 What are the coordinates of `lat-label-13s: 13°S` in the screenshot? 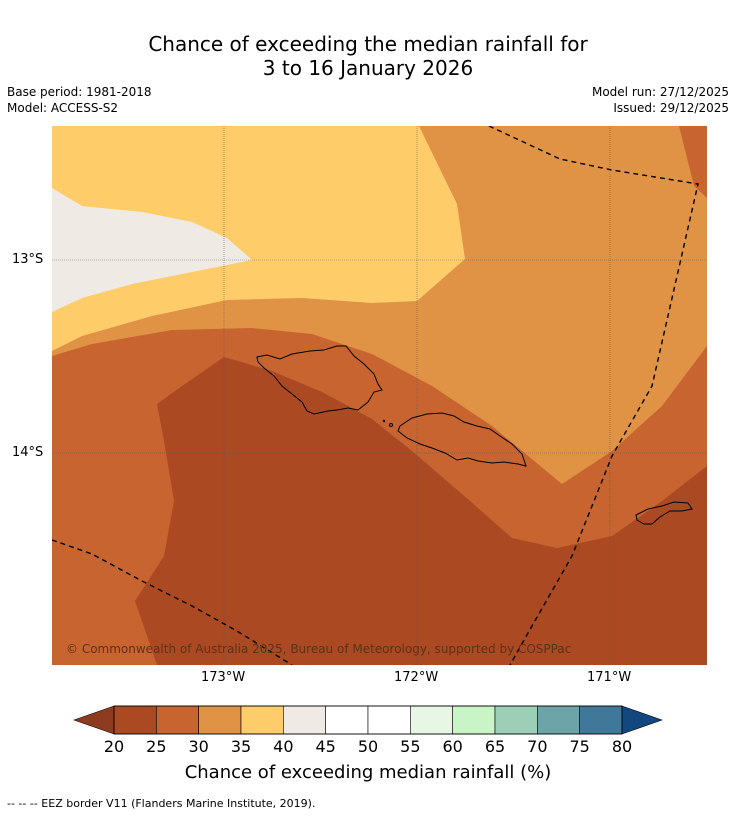 It's located at (28, 259).